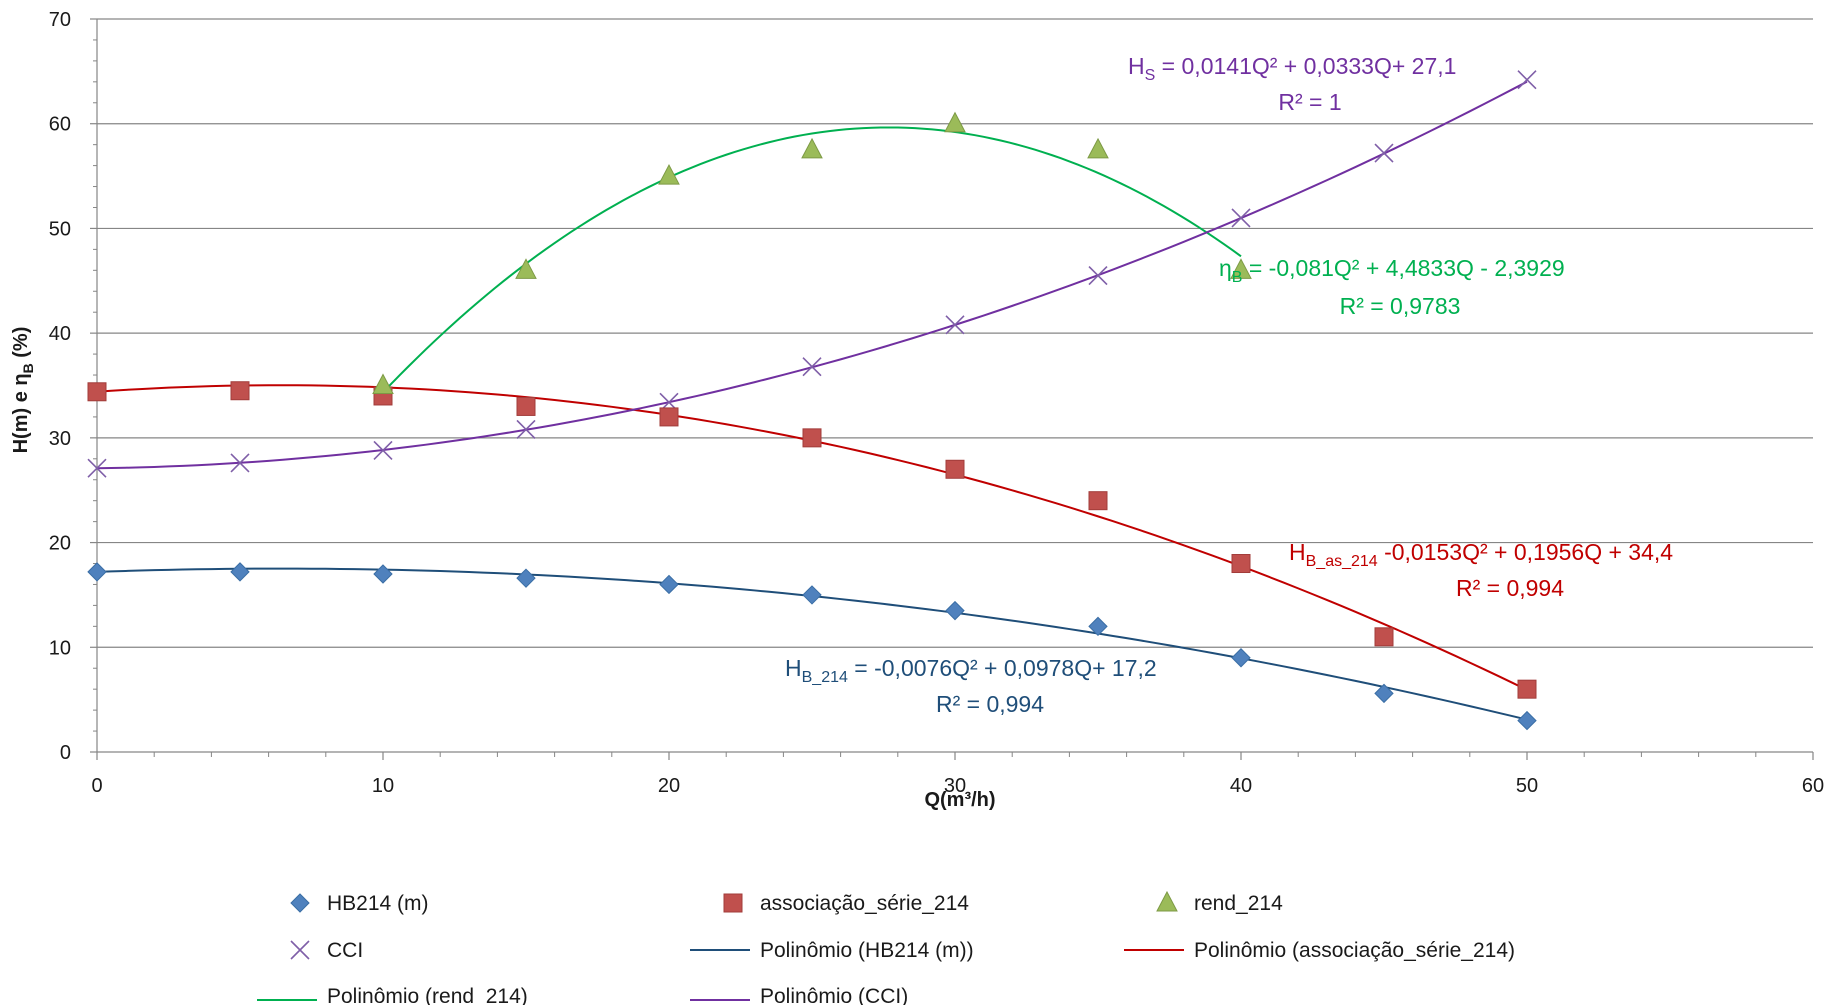 This screenshot has width=1831, height=1005. Describe the element at coordinates (60, 20) in the screenshot. I see `y-tick-label: 70` at that location.